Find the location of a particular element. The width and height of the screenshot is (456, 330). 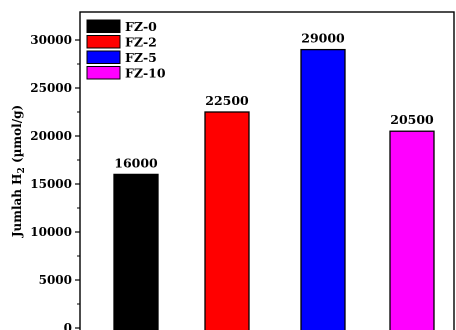

y-tick-label: 5000 is located at coordinates (55, 280).